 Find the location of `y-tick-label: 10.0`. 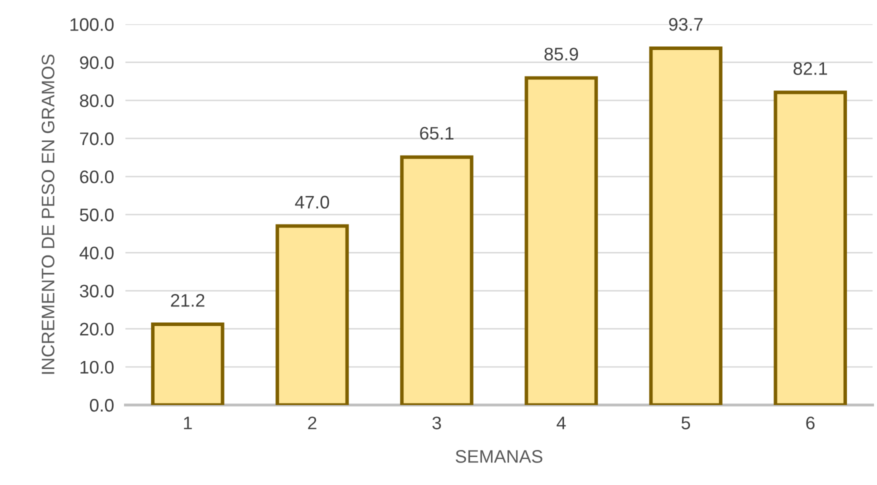

y-tick-label: 10.0 is located at coordinates (97, 367).